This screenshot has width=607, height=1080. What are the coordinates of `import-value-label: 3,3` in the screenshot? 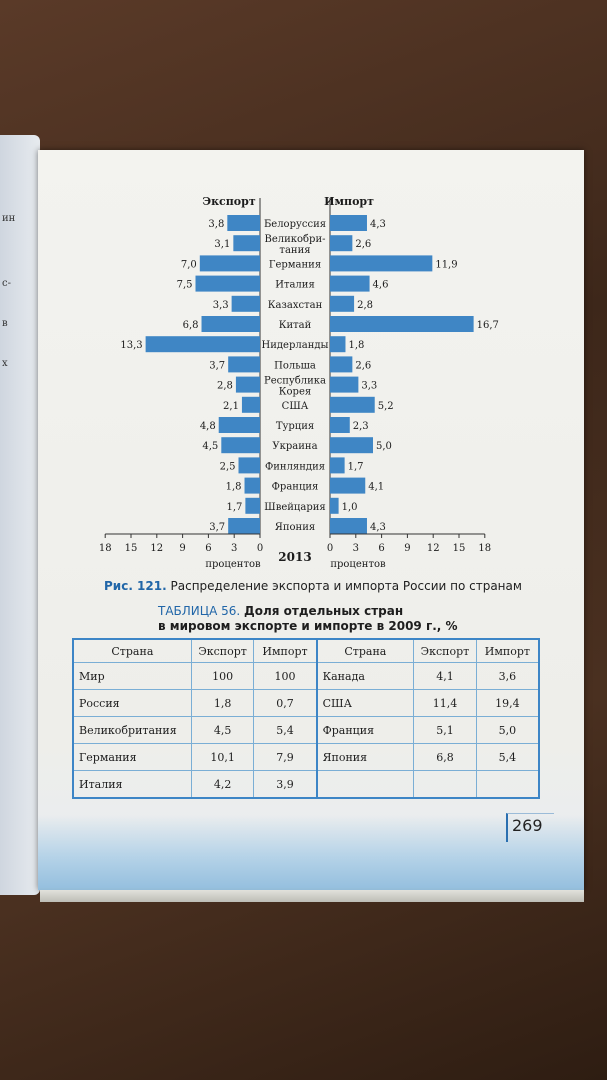 It's located at (369, 386).